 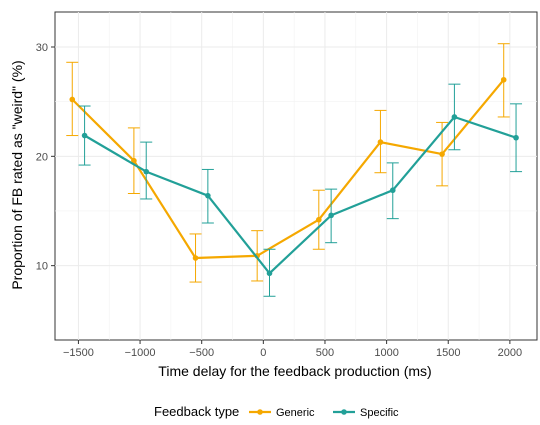 What do you see at coordinates (201, 353) in the screenshot?
I see `x-tick-label: −500` at bounding box center [201, 353].